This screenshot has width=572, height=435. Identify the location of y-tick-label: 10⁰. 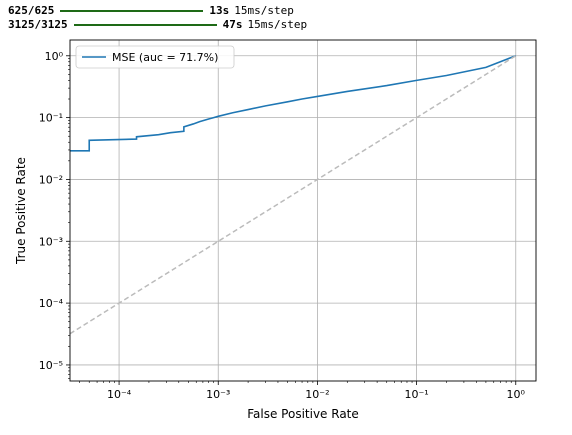
(54, 56).